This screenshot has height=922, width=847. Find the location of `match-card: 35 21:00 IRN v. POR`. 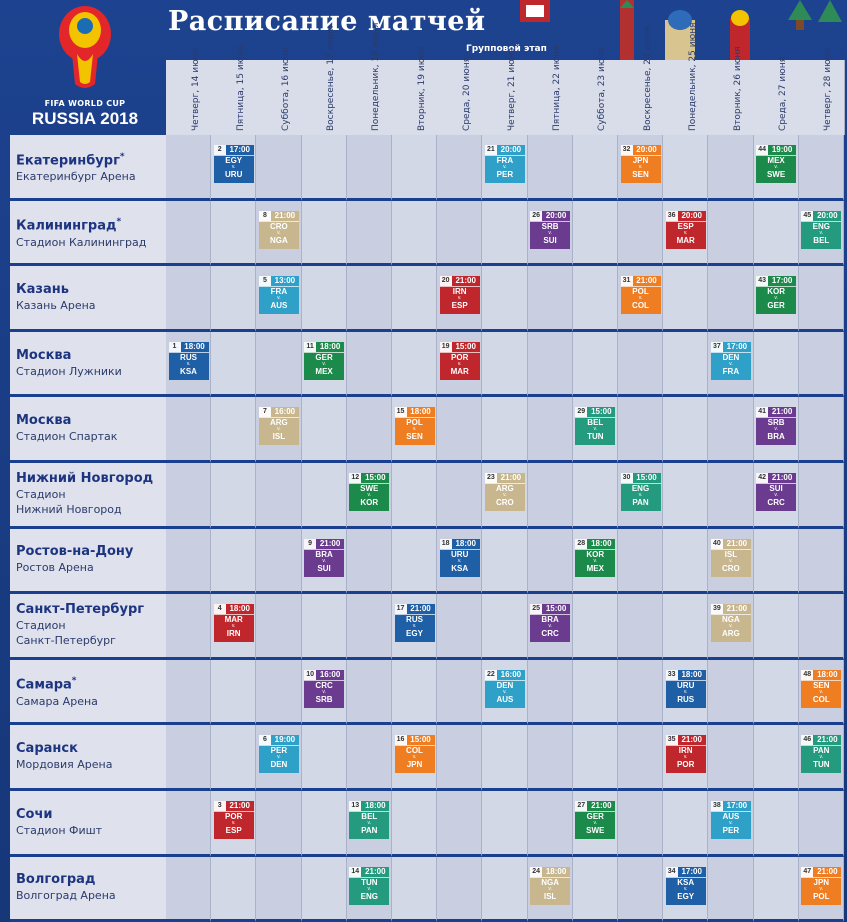

match-card: 35 21:00 IRN v. POR is located at coordinates (685, 754).